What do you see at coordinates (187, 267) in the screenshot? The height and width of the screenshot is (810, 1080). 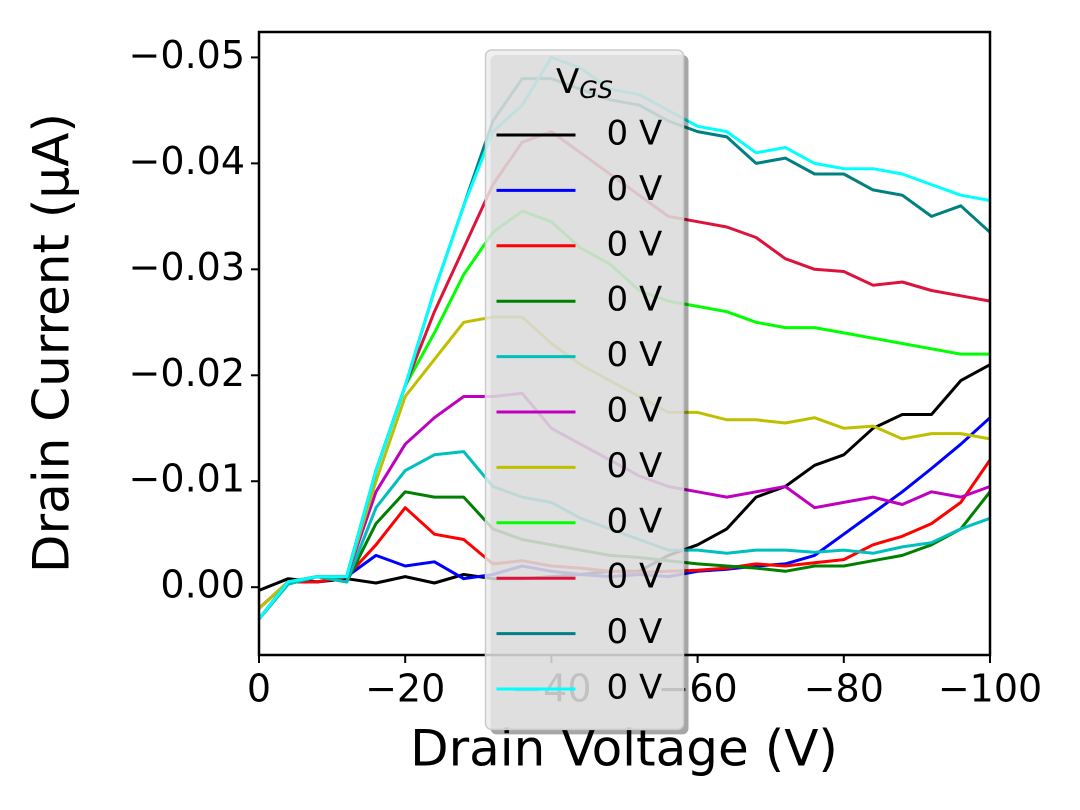 I see `y-tick-label: −0.03` at bounding box center [187, 267].